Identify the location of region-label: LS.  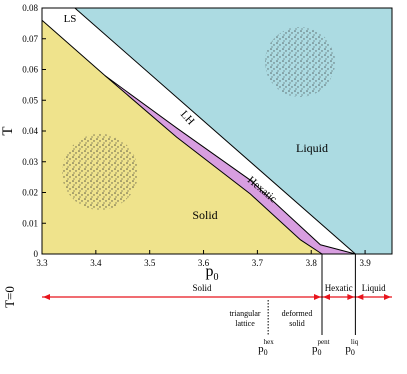
(70, 19).